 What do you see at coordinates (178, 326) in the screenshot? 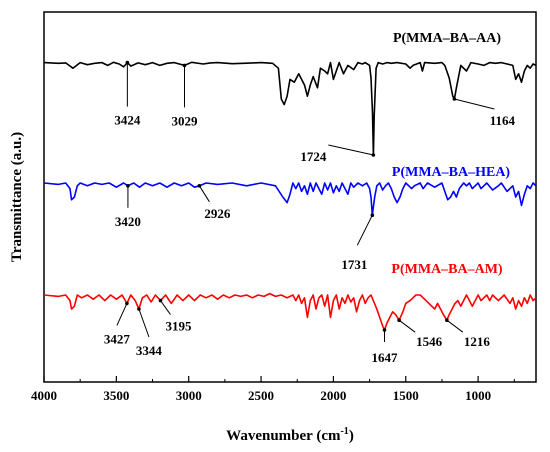
I see `annotation-label: 3195` at bounding box center [178, 326].